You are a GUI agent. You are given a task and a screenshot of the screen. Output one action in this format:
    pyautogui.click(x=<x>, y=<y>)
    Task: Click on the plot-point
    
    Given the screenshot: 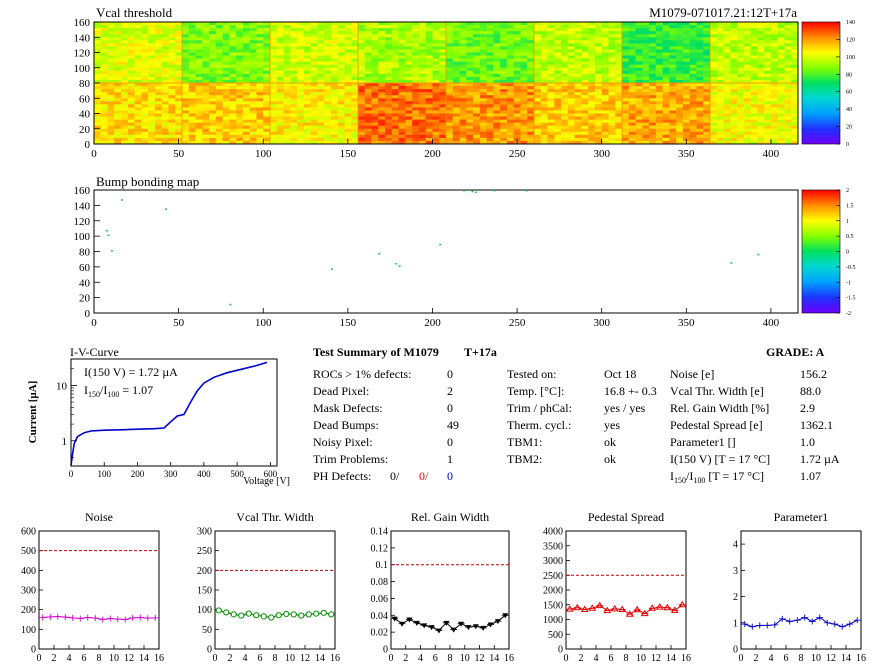 What is the action you would take?
    pyautogui.click(x=614, y=608)
    